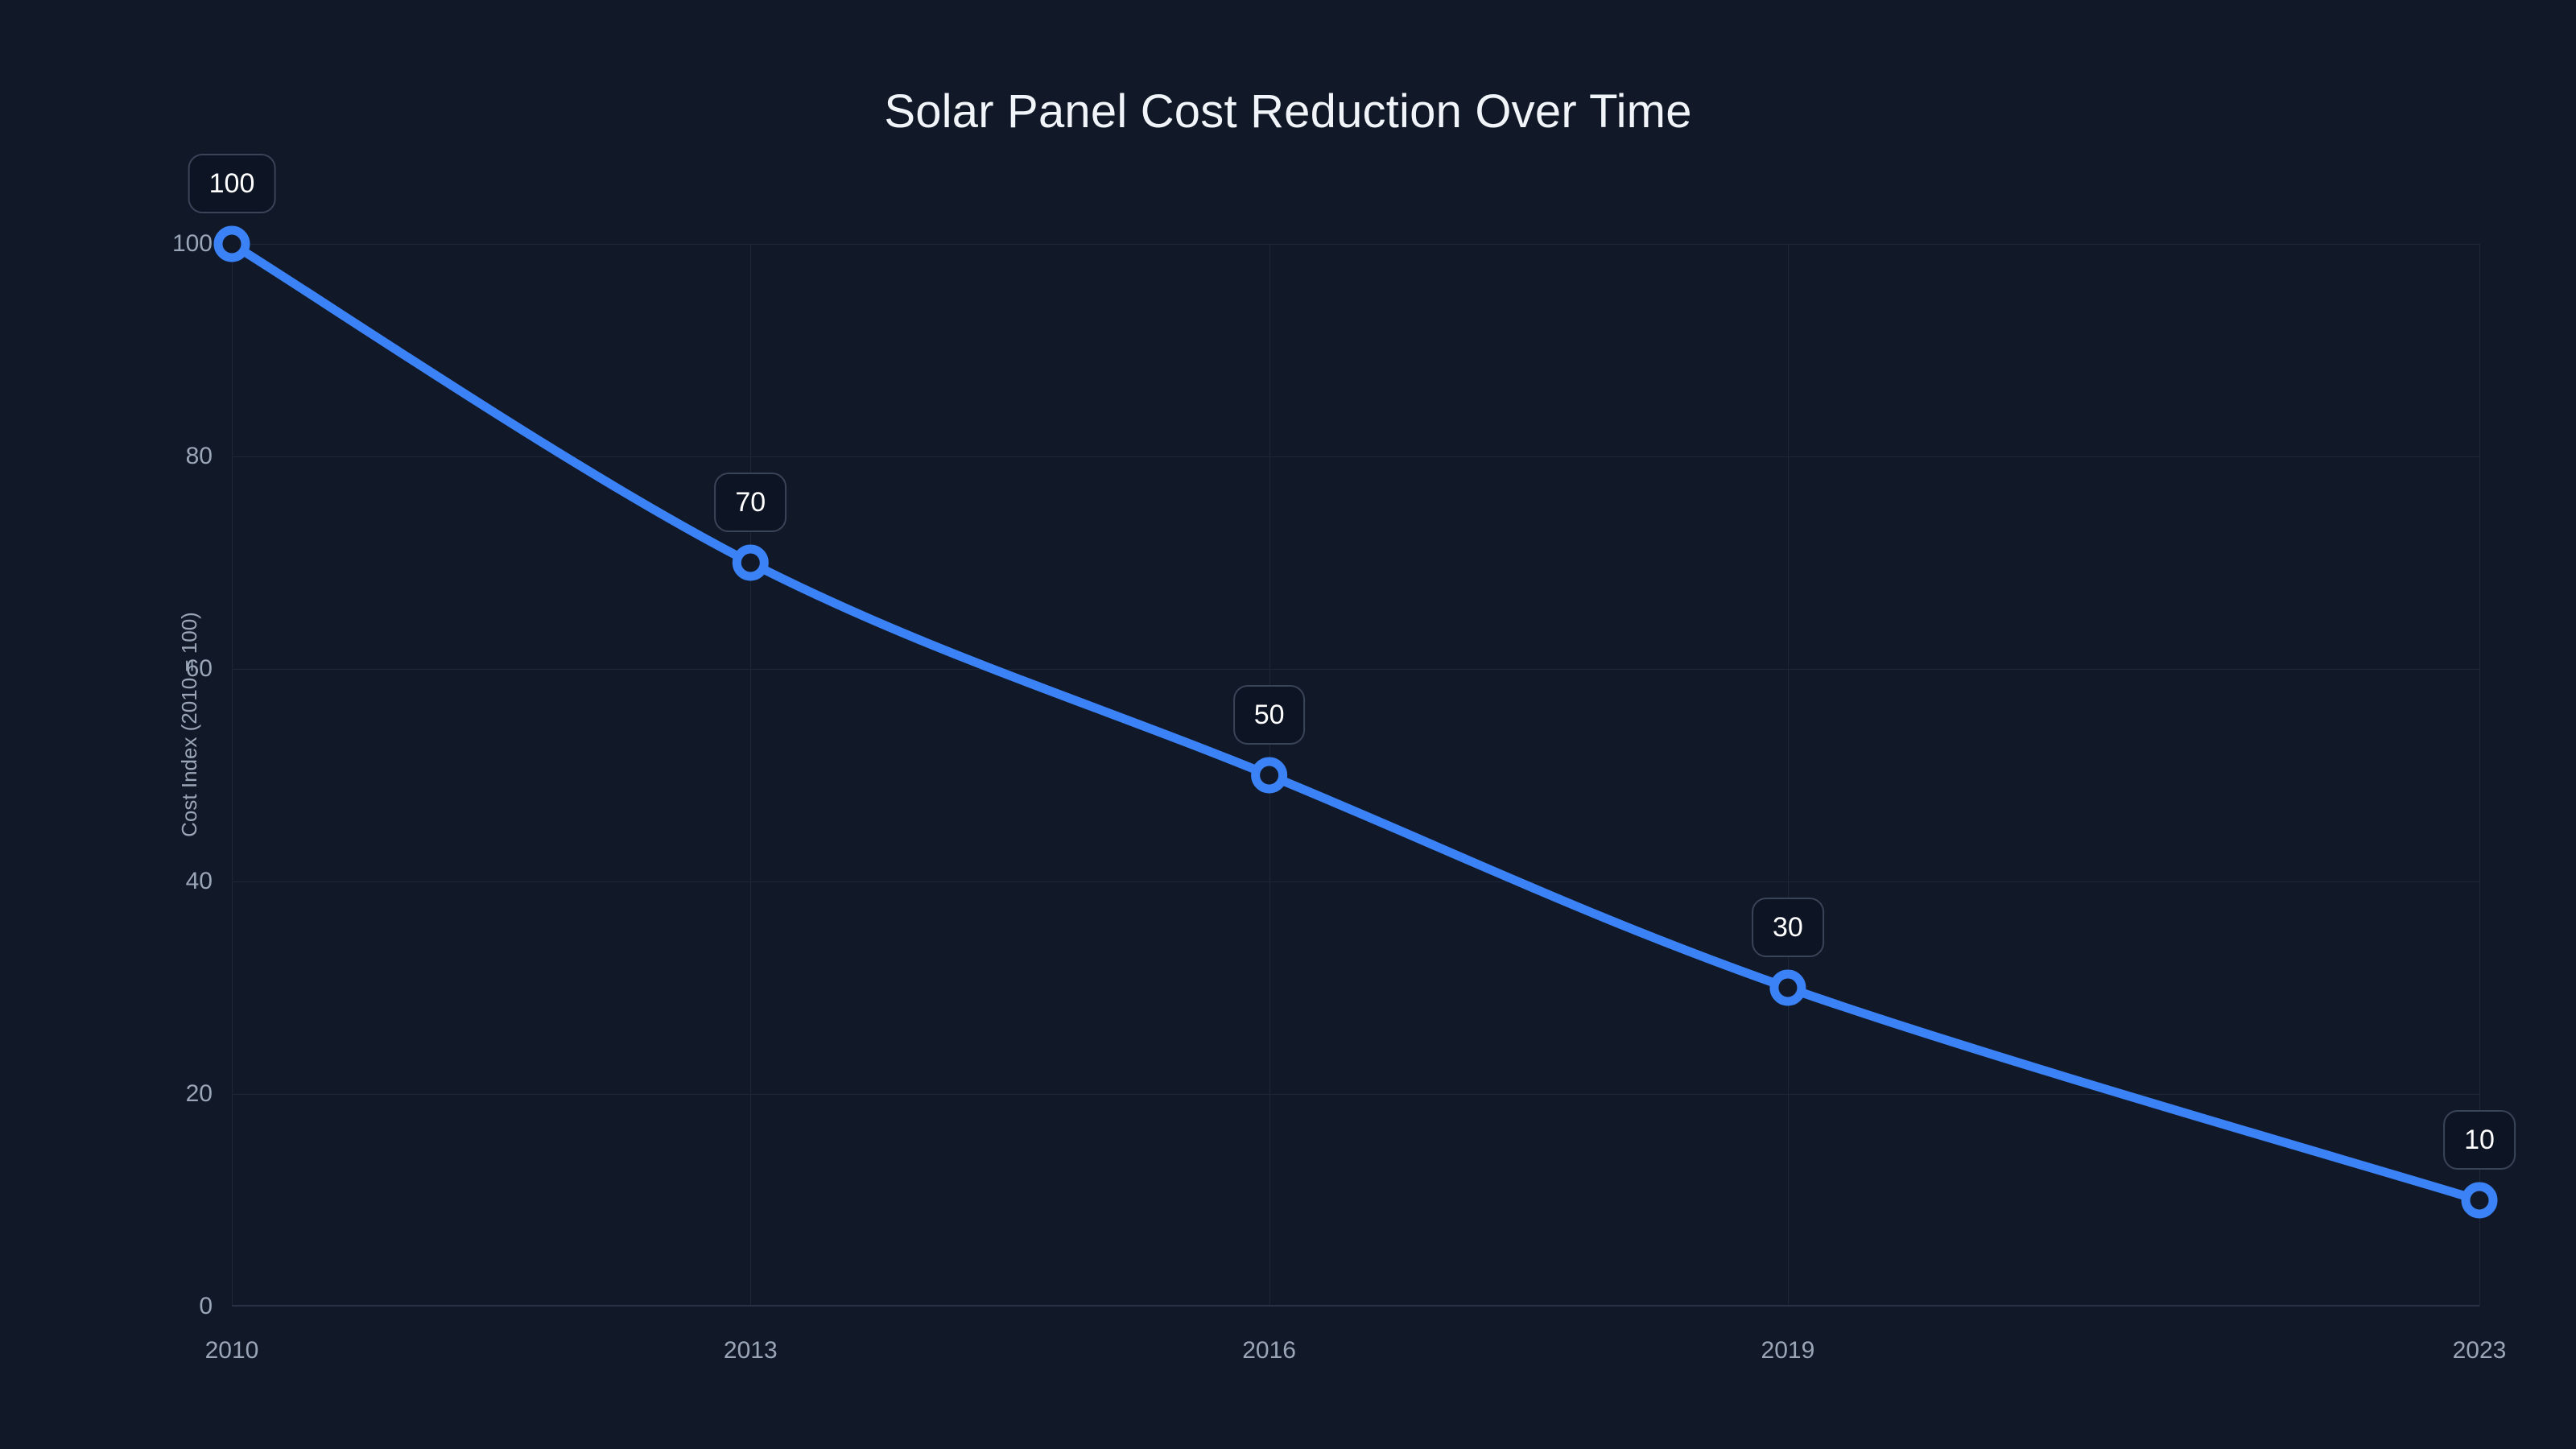 The height and width of the screenshot is (1449, 2576). Describe the element at coordinates (199, 1093) in the screenshot. I see `y-tick-label: 20` at that location.